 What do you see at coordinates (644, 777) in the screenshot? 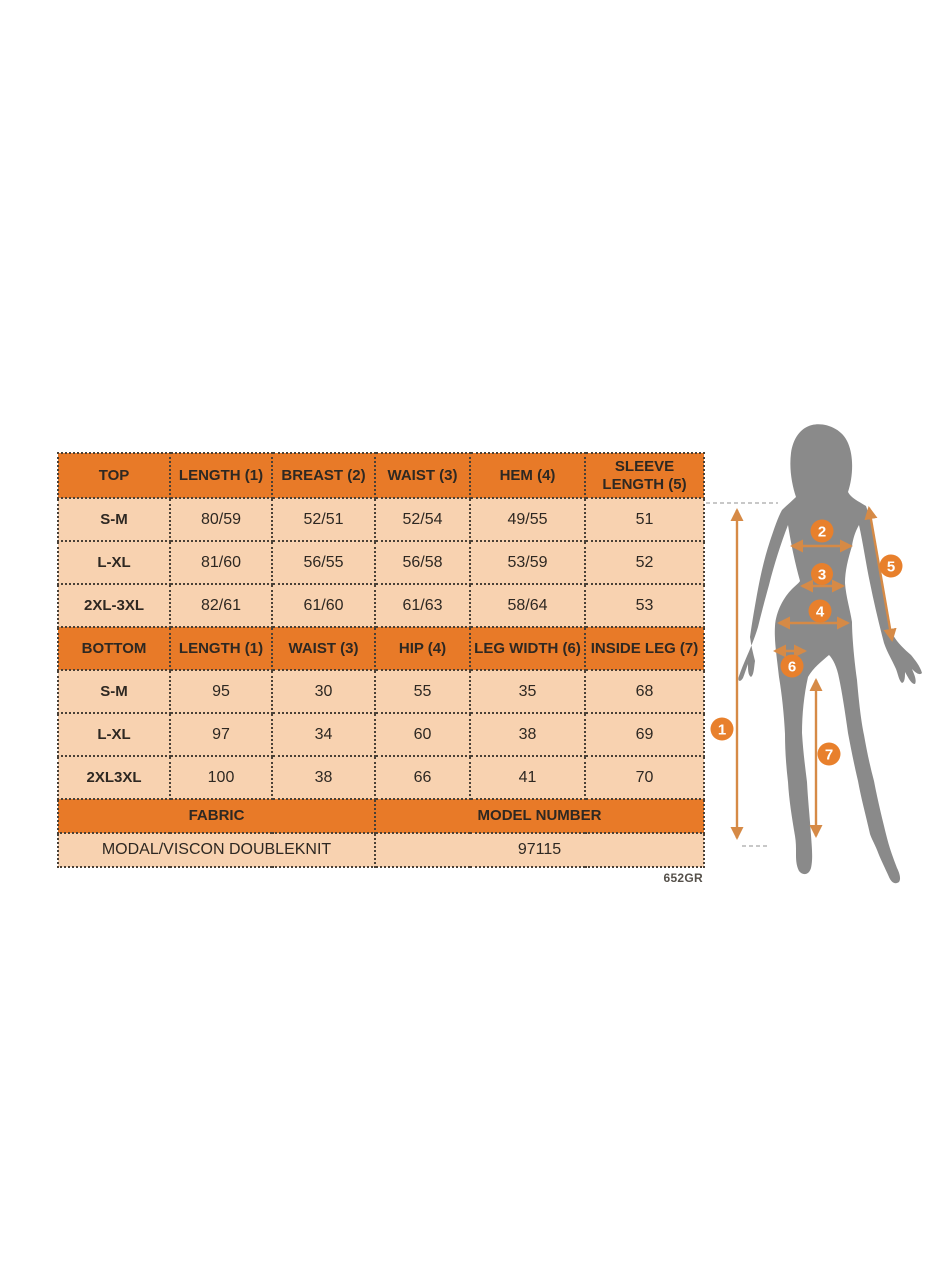
I see `table-cell: 70` at bounding box center [644, 777].